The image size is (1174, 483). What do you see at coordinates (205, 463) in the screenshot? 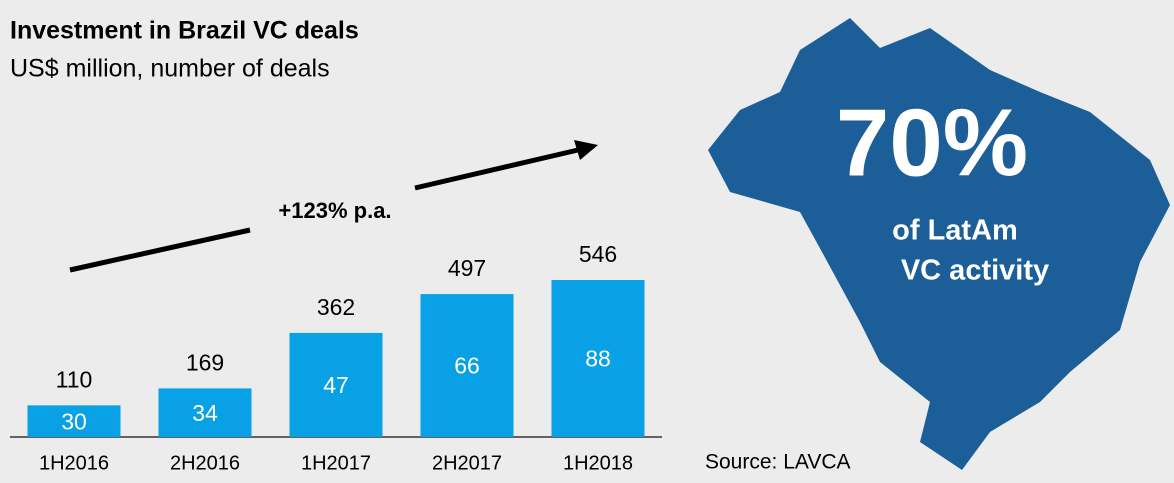
I see `x-tick-label: 2H2016` at bounding box center [205, 463].